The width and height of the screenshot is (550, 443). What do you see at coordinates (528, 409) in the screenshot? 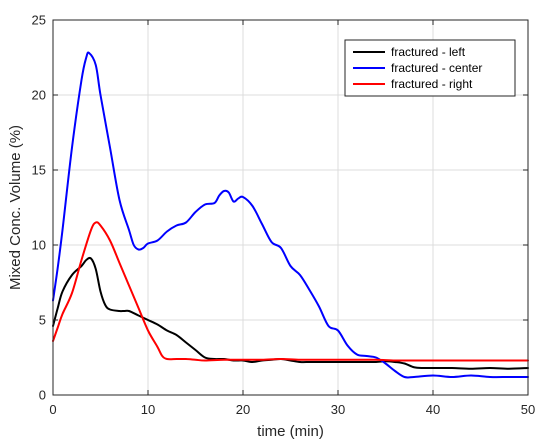
I see `x-tick-label: 50` at bounding box center [528, 409].